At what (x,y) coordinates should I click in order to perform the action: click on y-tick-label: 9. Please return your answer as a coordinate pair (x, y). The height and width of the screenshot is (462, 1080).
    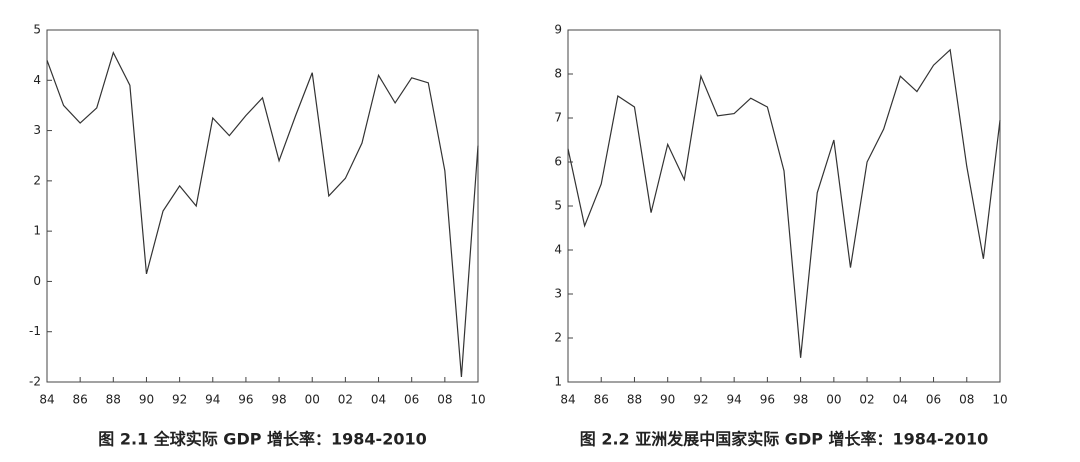
    Looking at the image, I should click on (558, 30).